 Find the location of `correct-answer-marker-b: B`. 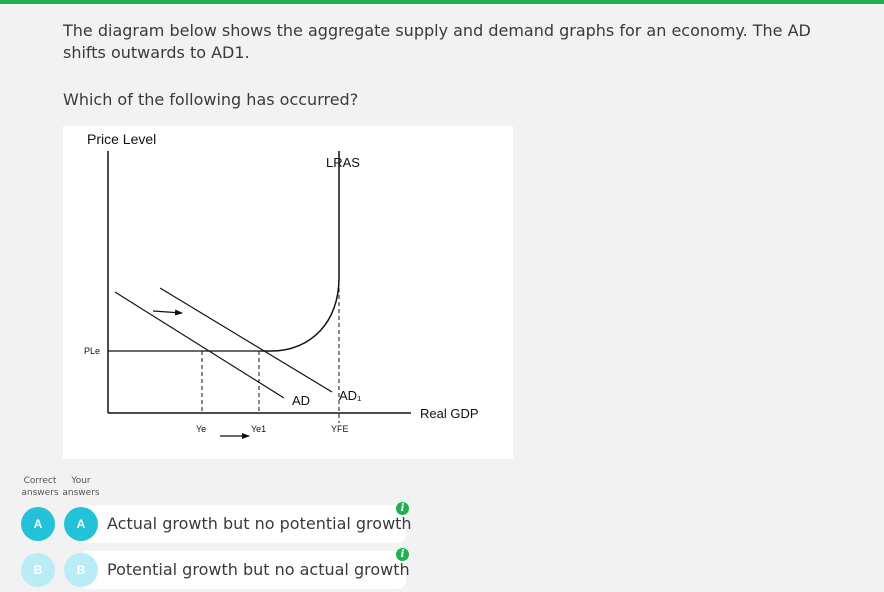

correct-answer-marker-b: B is located at coordinates (38, 570).